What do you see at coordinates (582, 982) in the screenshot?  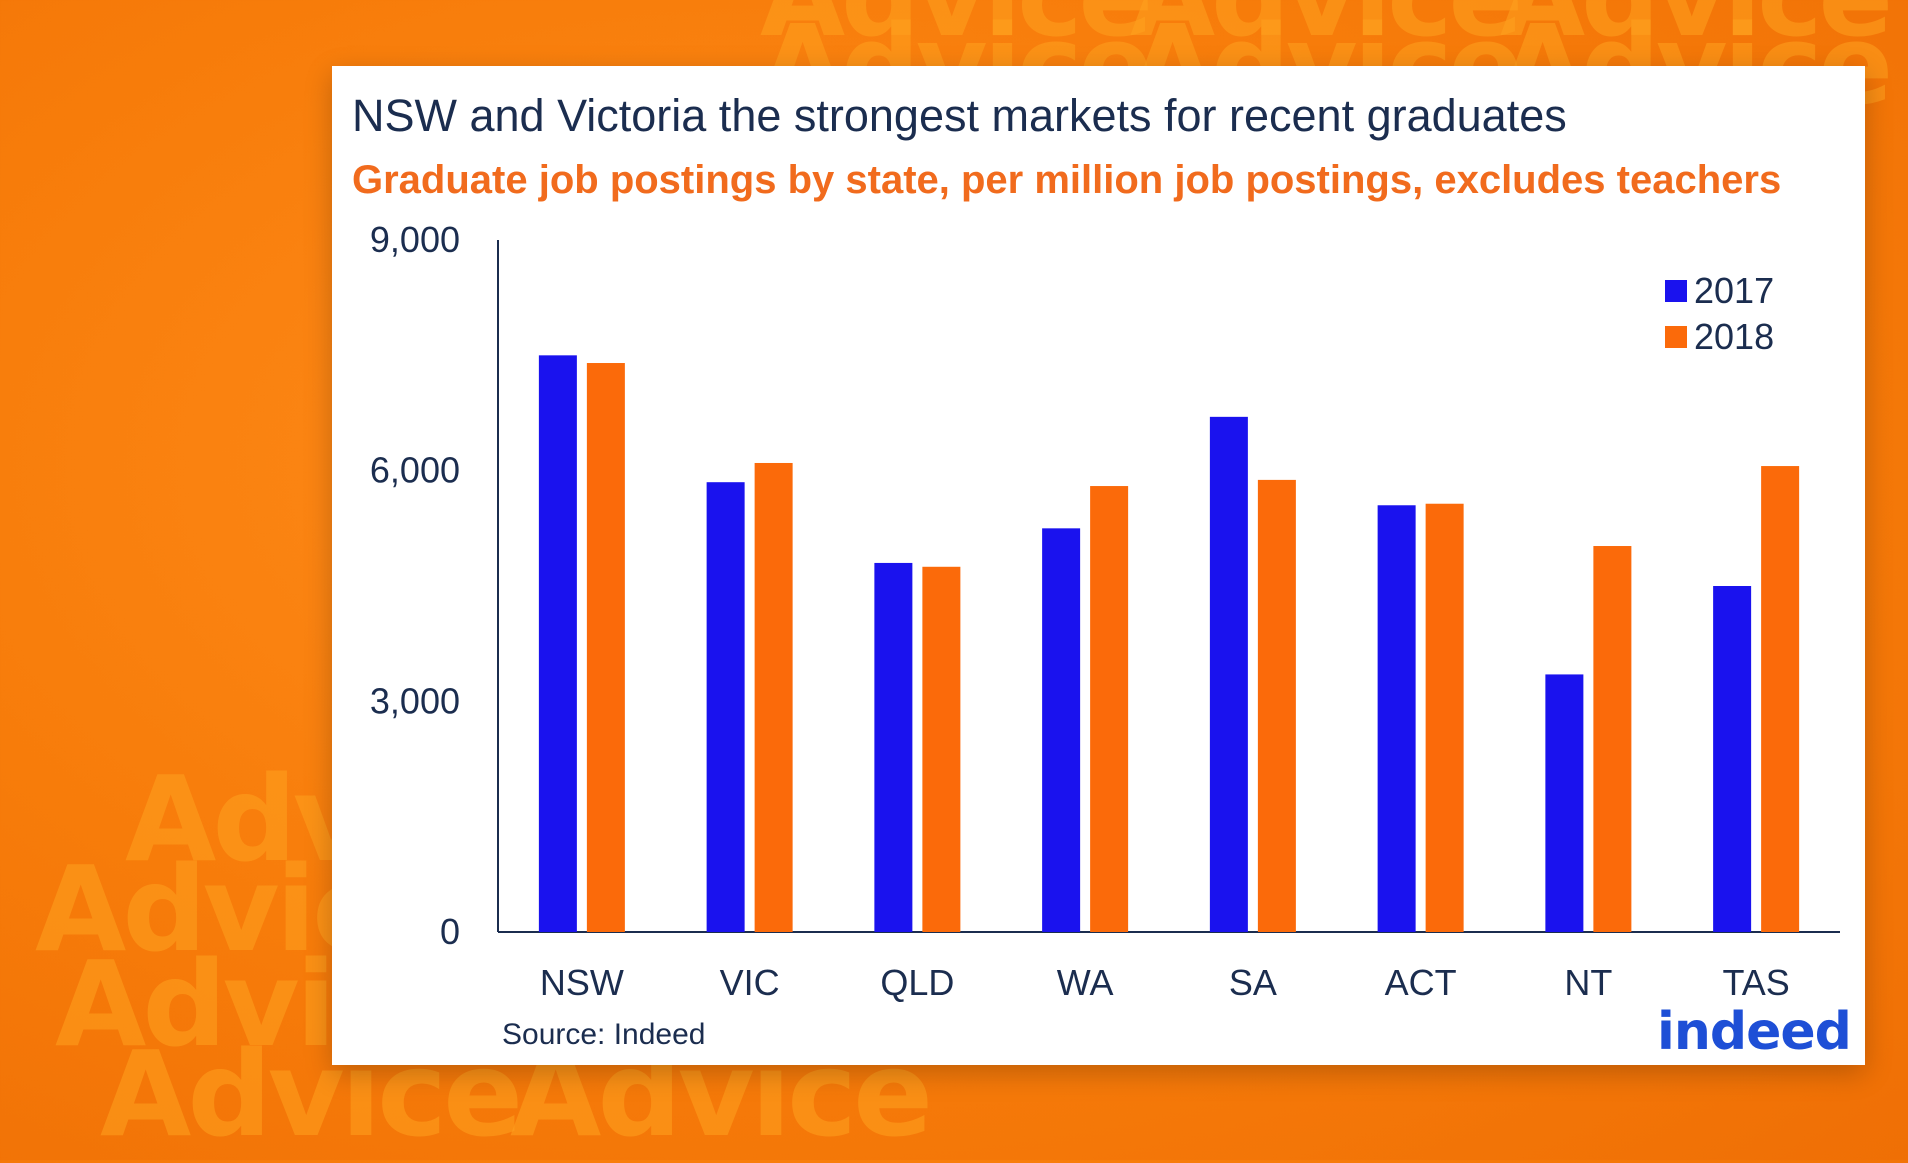 I see `x-tick-label: NSW` at bounding box center [582, 982].